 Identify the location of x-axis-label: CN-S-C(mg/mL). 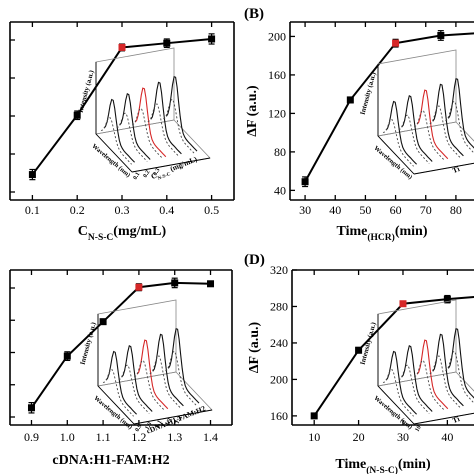
(122, 233).